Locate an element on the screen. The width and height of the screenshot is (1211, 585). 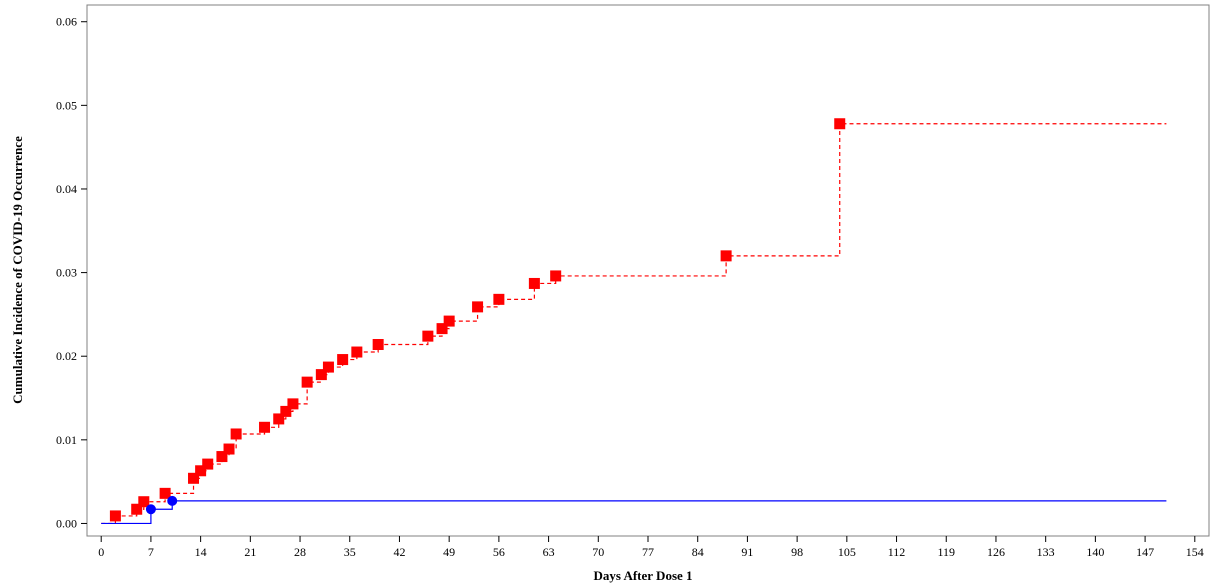
x-tick-label: 0 is located at coordinates (101, 552).